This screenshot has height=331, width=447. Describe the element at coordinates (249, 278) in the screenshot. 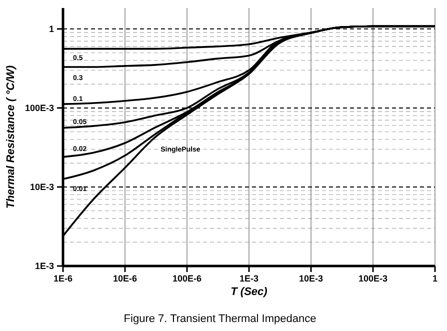

I see `x-tick-label: 1E-3` at that location.